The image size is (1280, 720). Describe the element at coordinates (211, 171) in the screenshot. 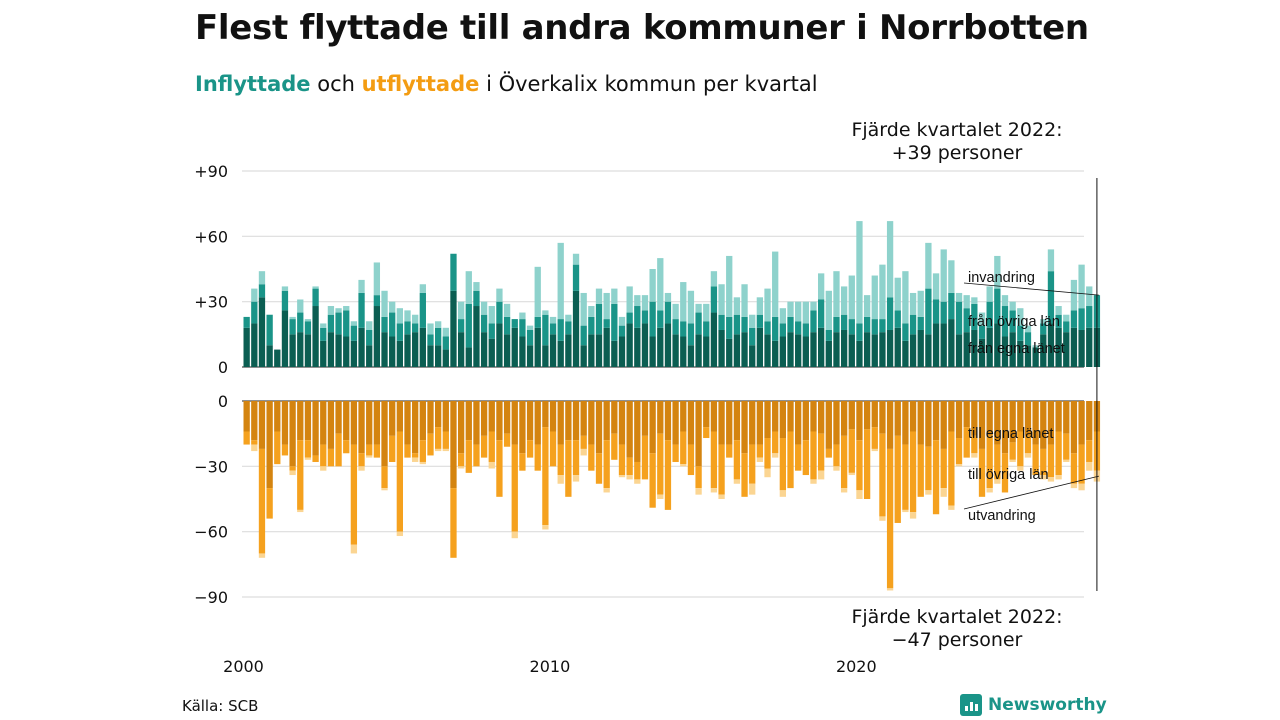

I see `y-tick-label-top: +90` at that location.